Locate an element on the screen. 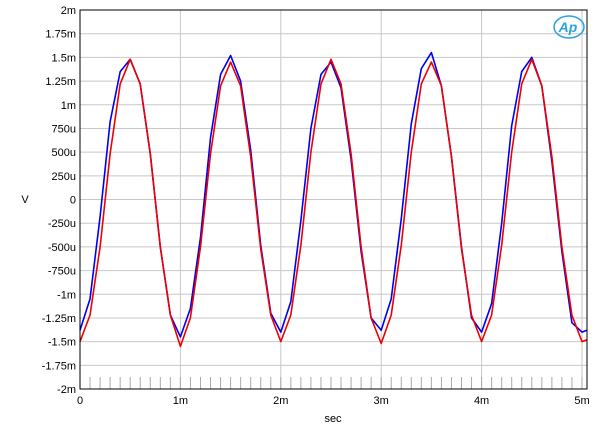  y-tick-label: 1.75m is located at coordinates (60, 35).